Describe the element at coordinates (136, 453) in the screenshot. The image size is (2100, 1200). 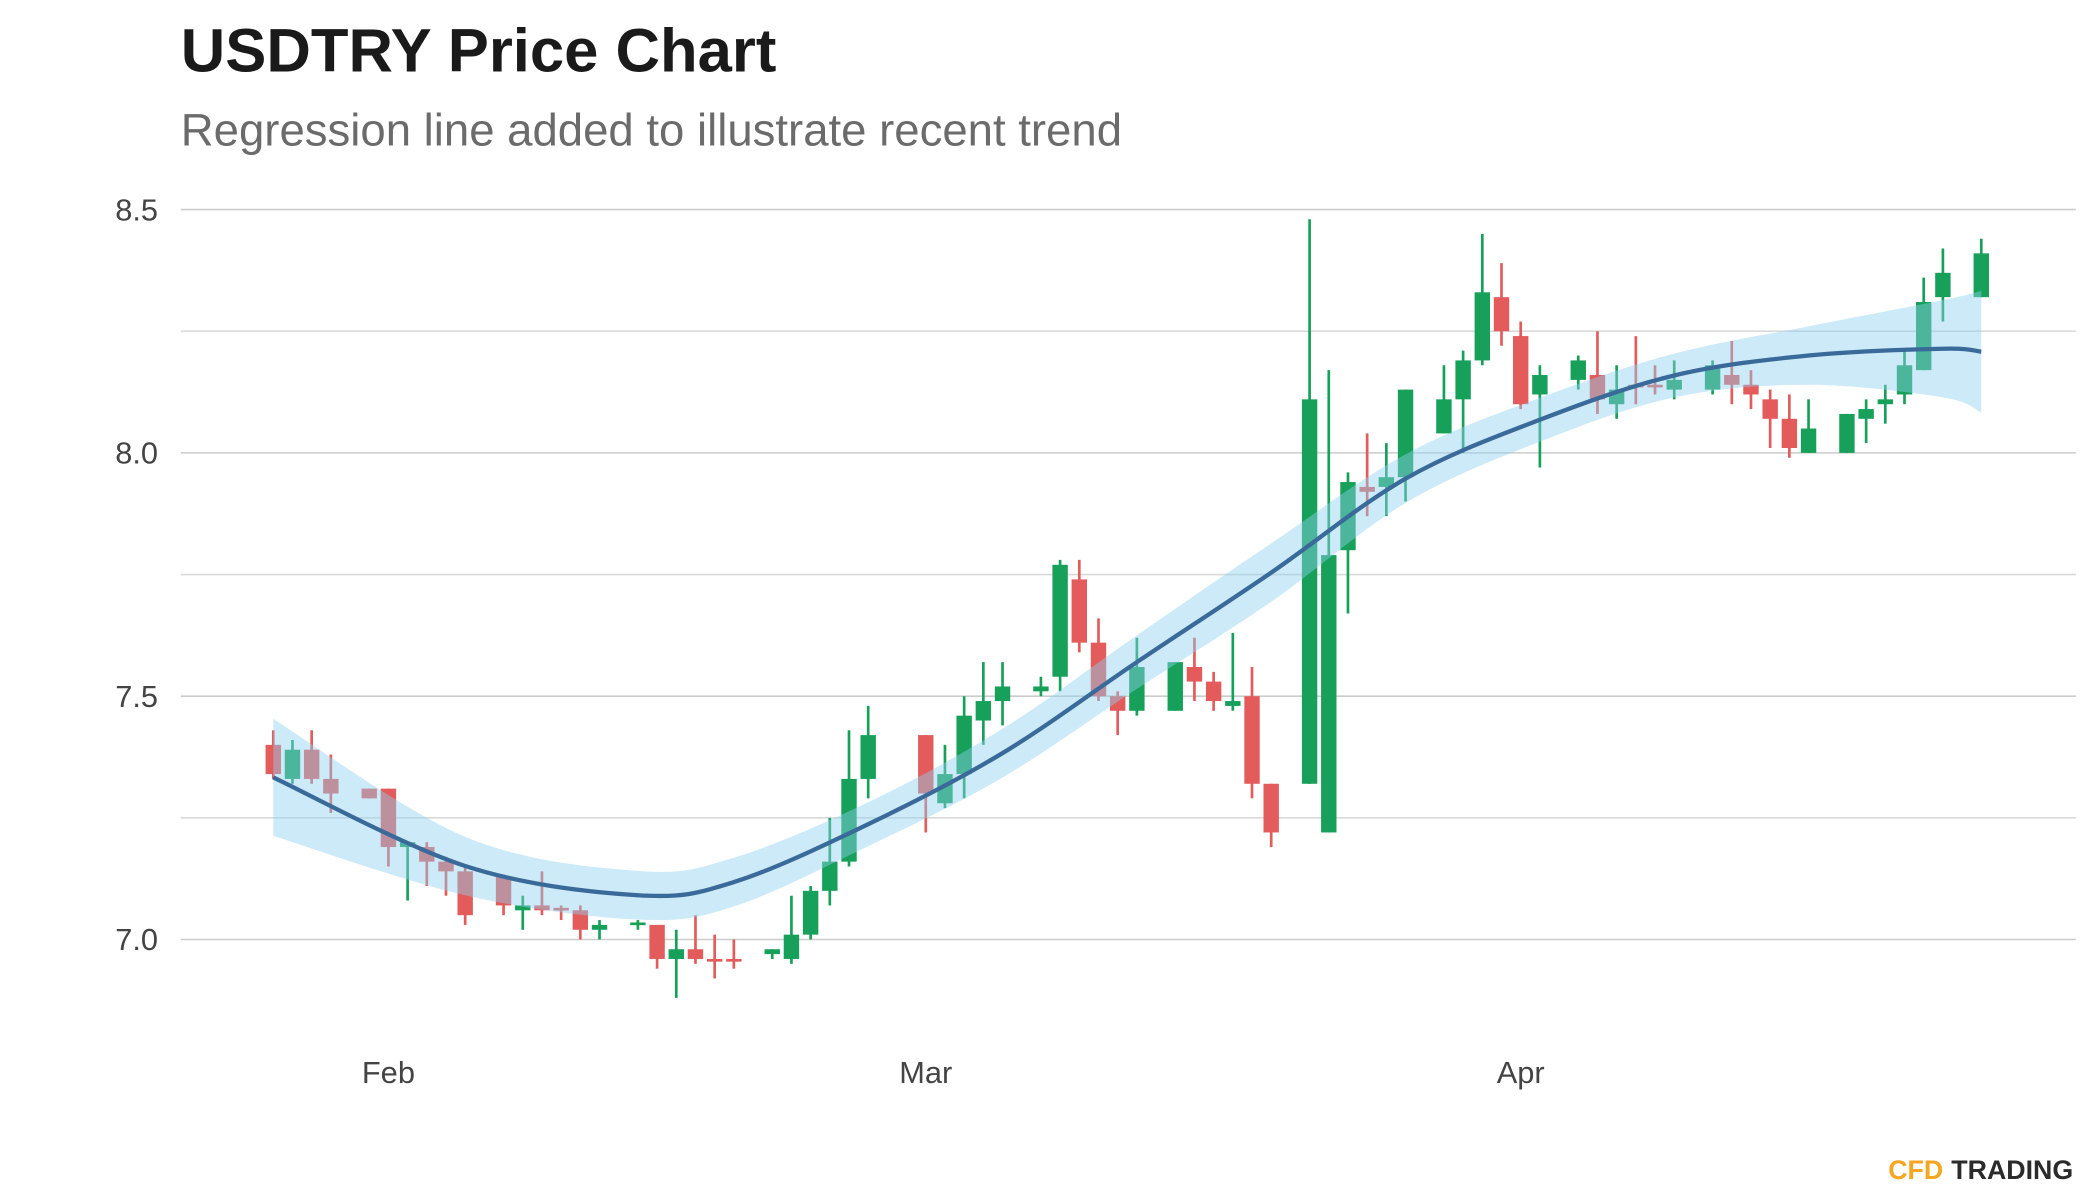
I see `y-tick-label: 8.0` at that location.